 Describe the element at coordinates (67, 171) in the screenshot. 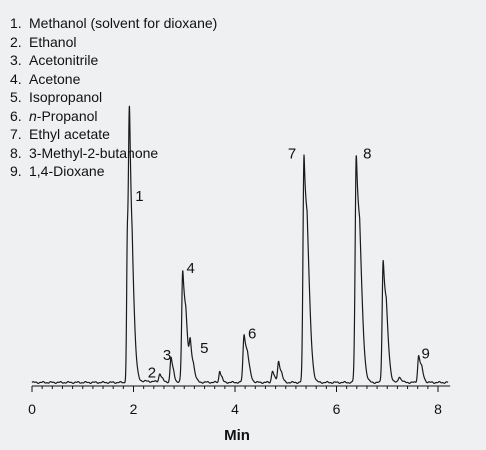

I see `legend-item-label: 1,4-Dioxane` at that location.